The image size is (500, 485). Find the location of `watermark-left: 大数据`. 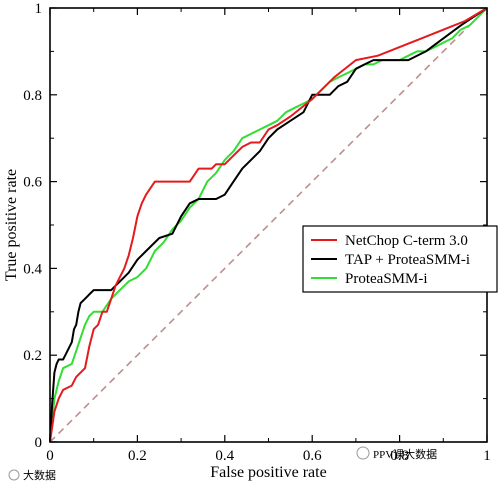

watermark-left: 大数据 is located at coordinates (32, 475).